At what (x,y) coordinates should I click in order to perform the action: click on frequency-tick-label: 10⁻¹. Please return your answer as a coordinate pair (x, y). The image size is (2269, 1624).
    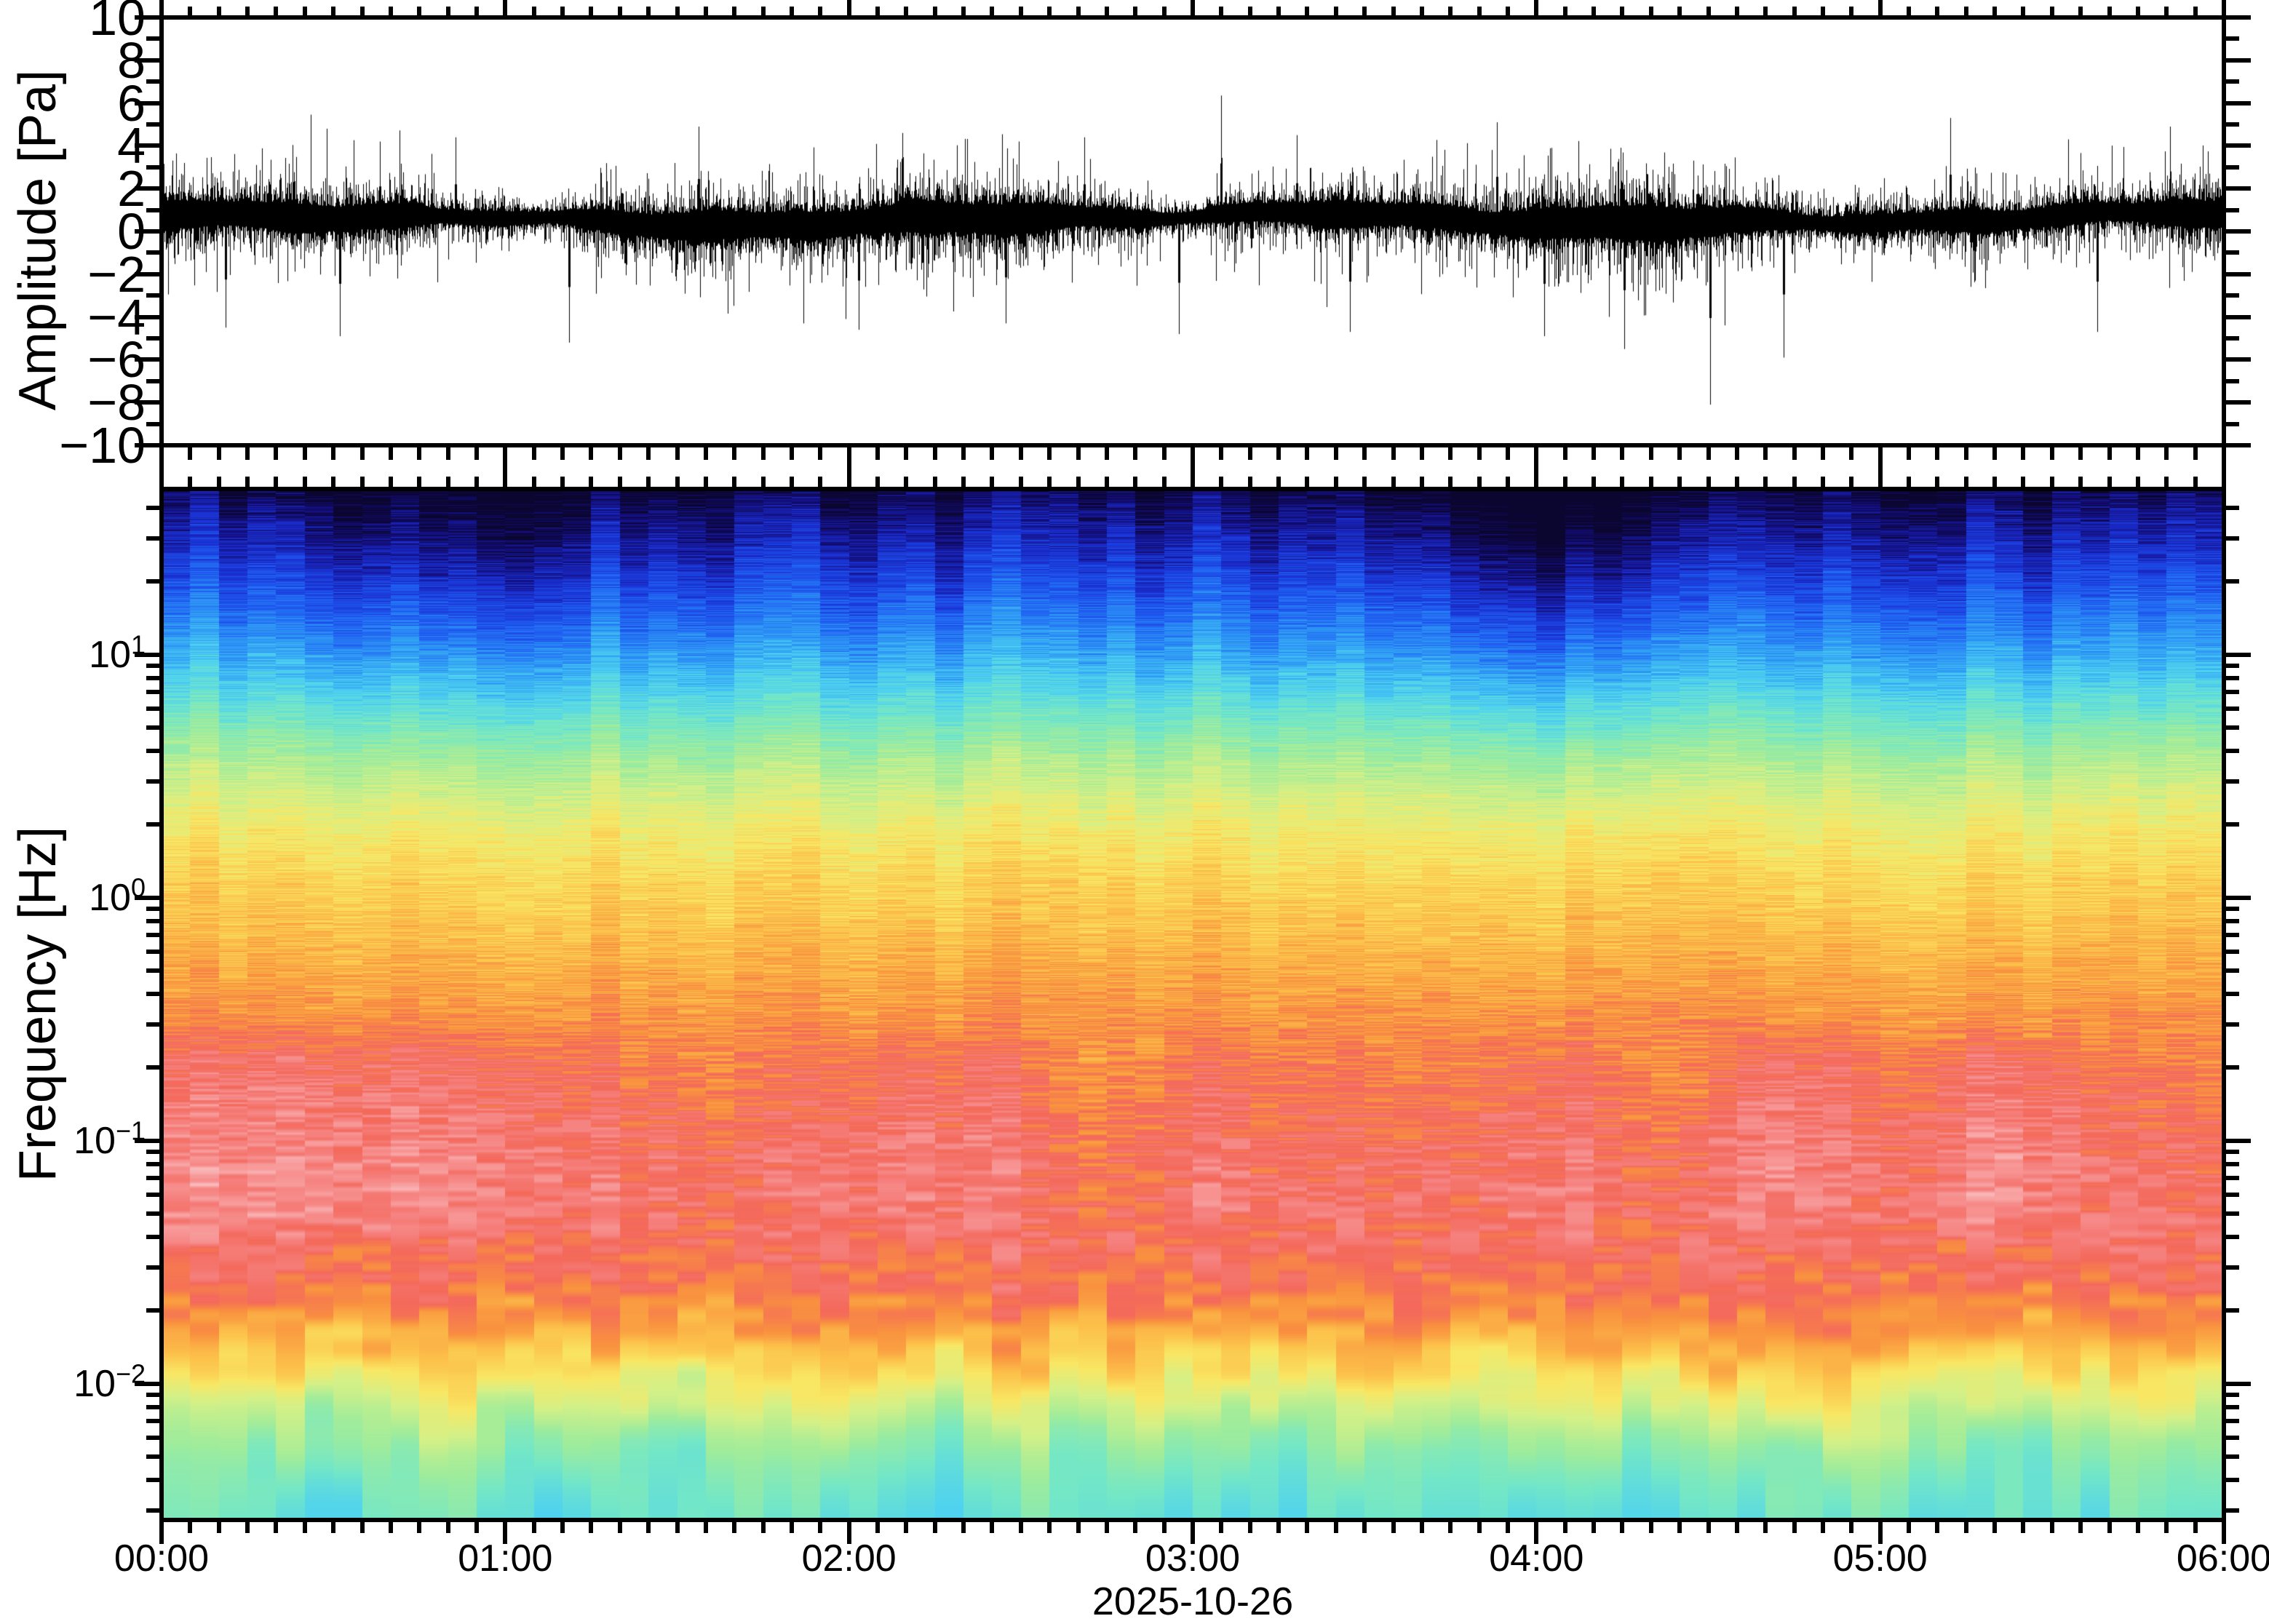
    Looking at the image, I should click on (110, 1138).